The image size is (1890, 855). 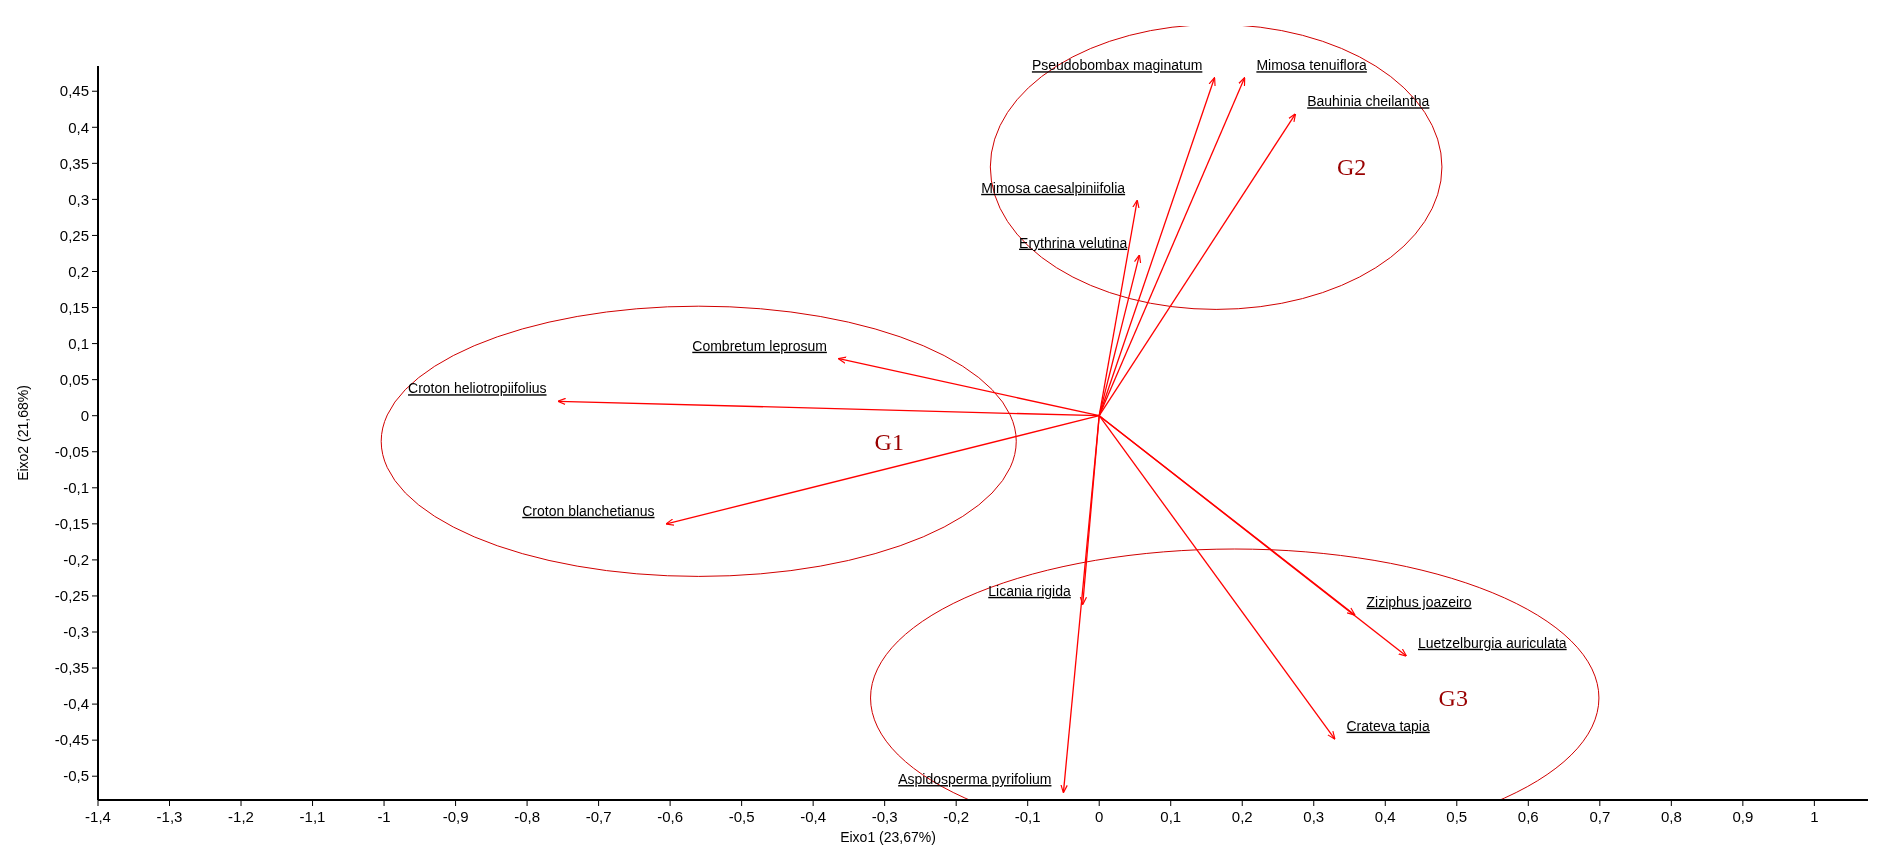 I want to click on y-tick-label: -0,5, so click(x=76, y=776).